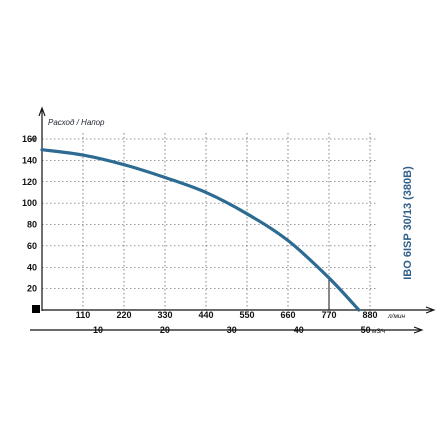 The image size is (440, 440). I want to click on y-tick-label: 20, so click(32, 289).